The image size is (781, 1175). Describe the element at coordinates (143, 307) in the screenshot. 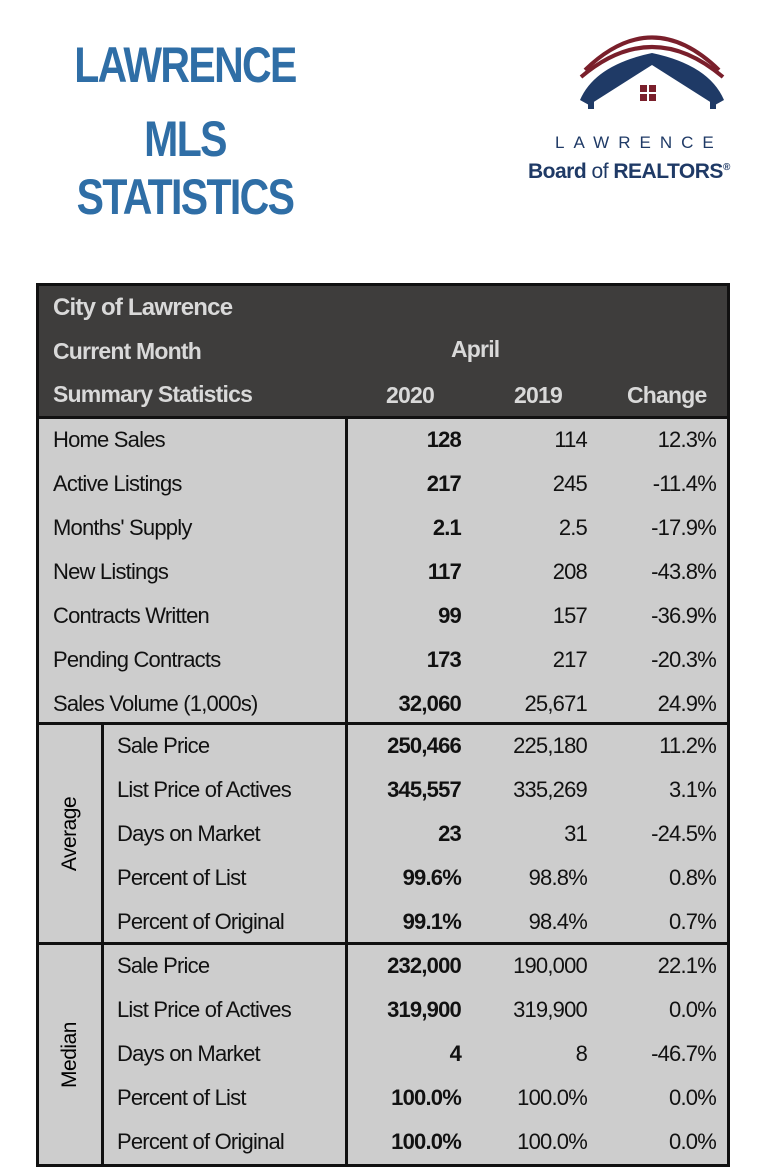

I see `city-label: City of Lawrence` at that location.